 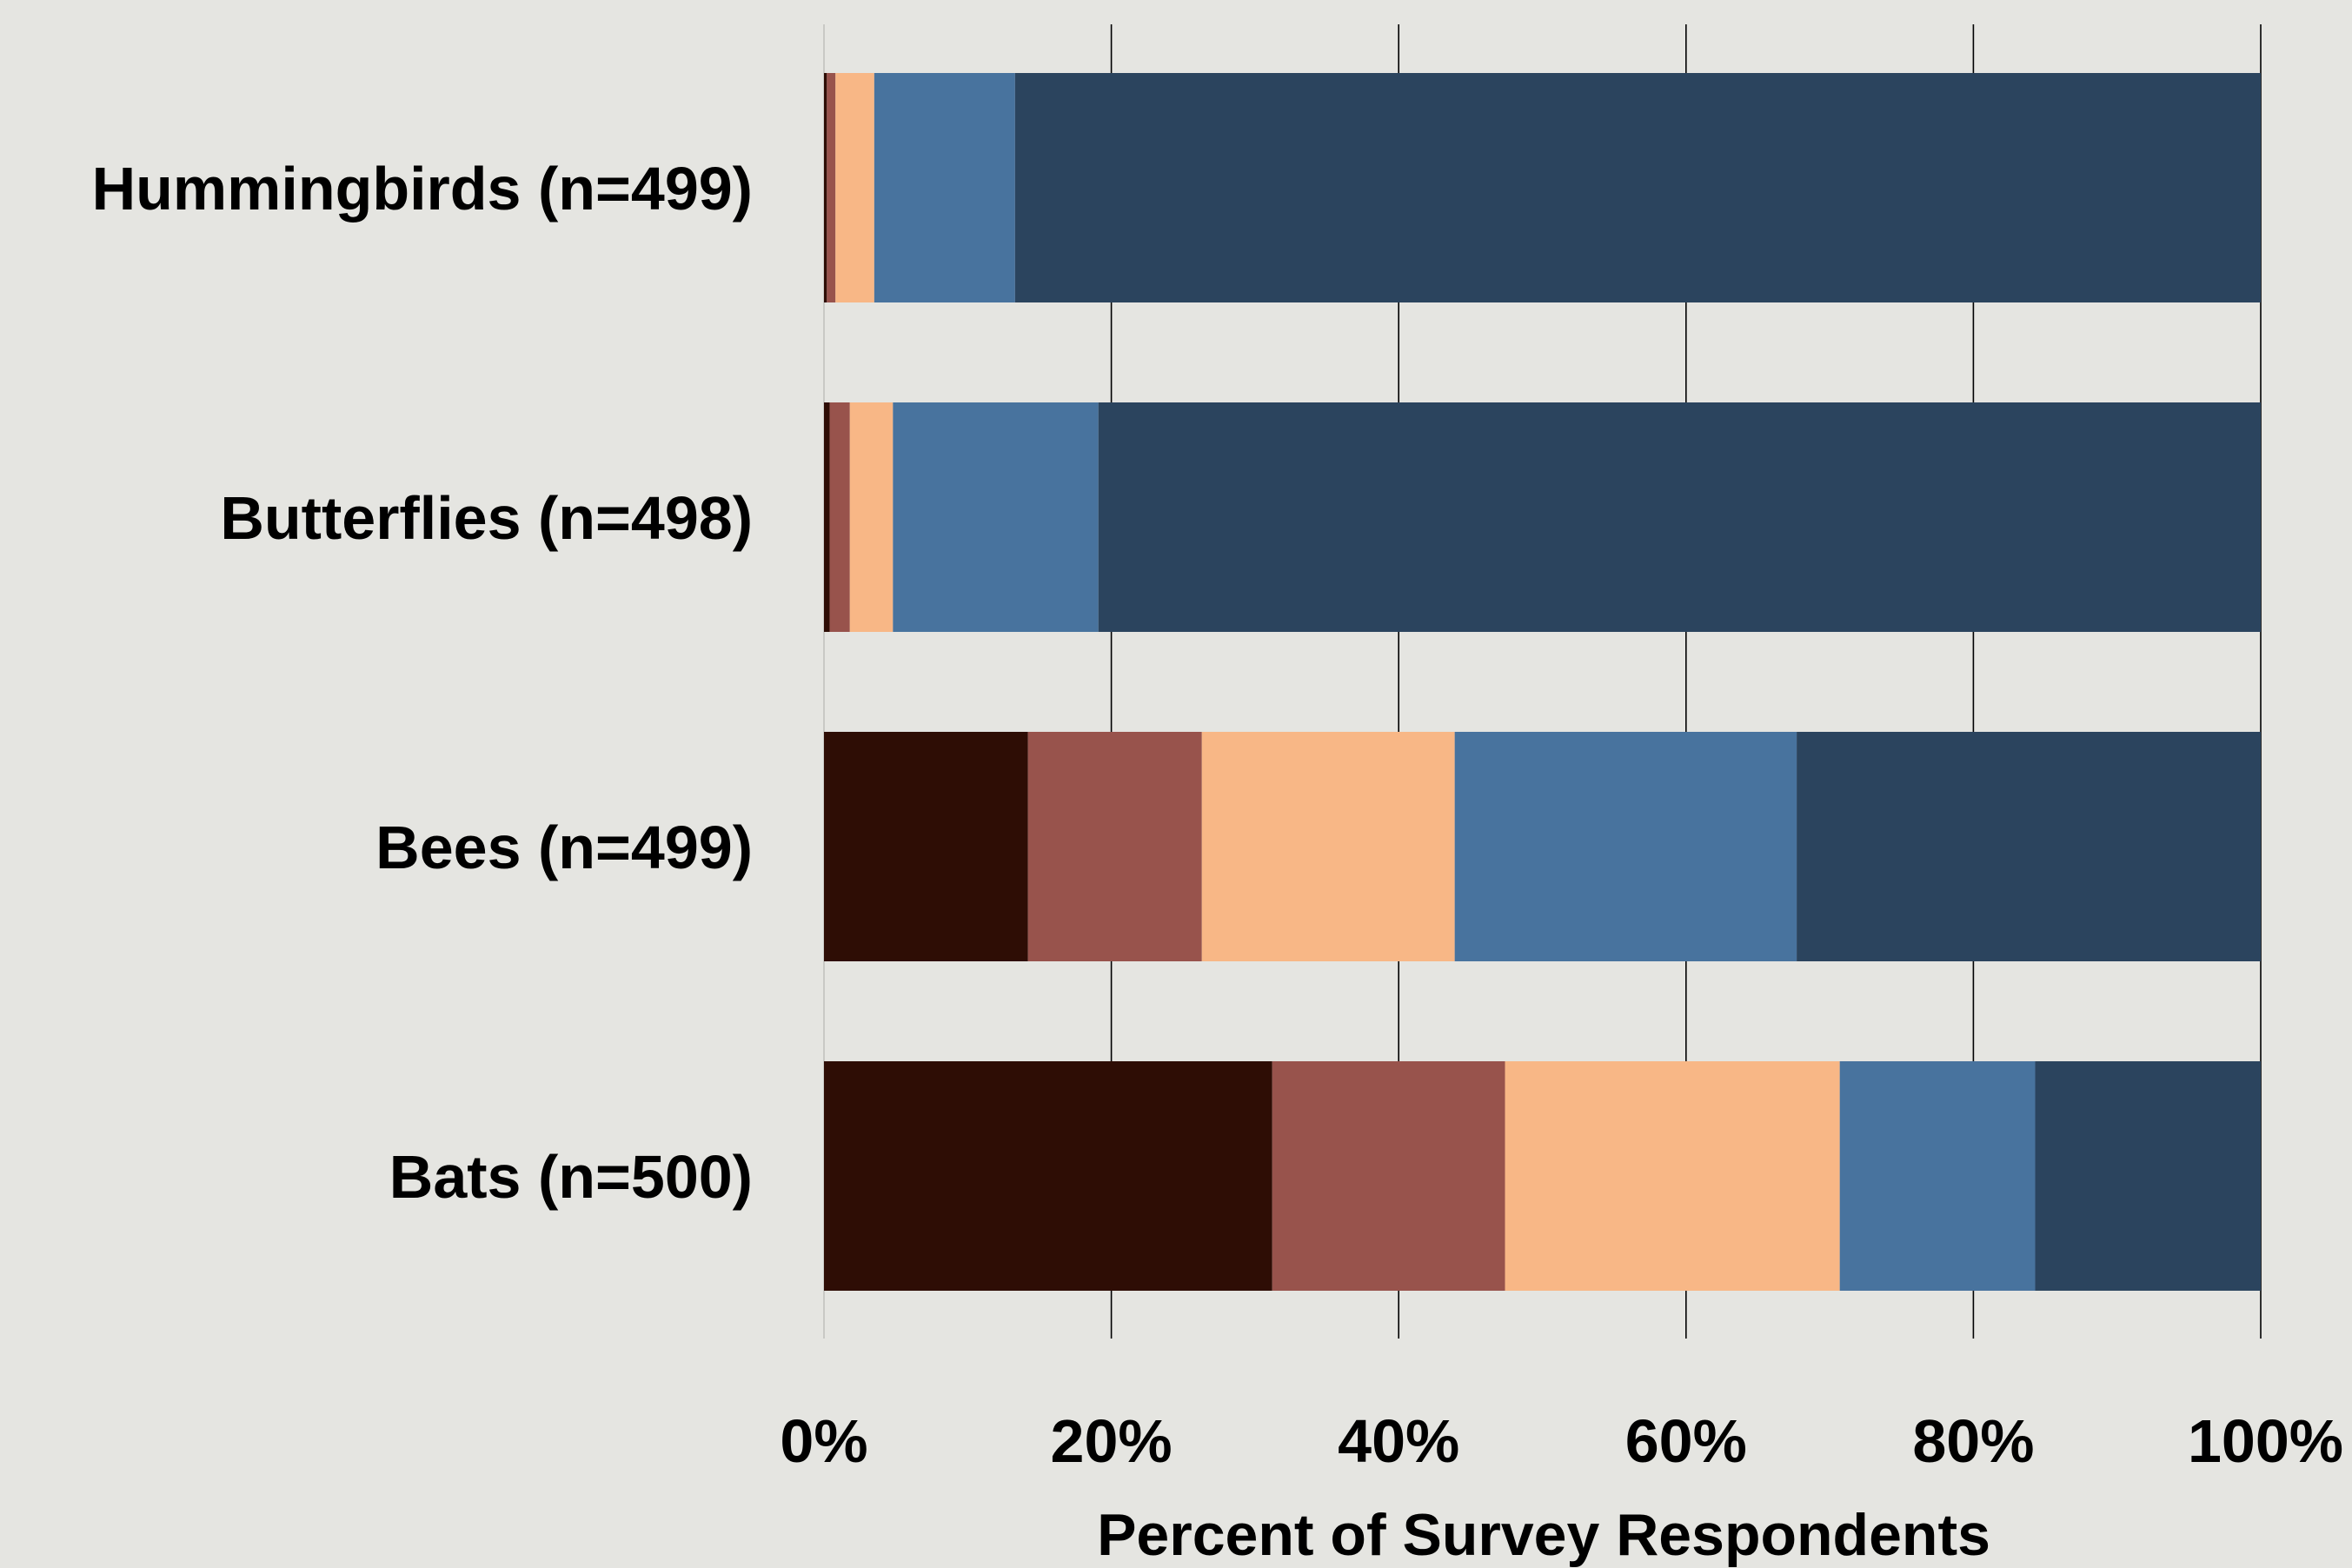 I want to click on category-label: Bees (n=499), so click(x=564, y=847).